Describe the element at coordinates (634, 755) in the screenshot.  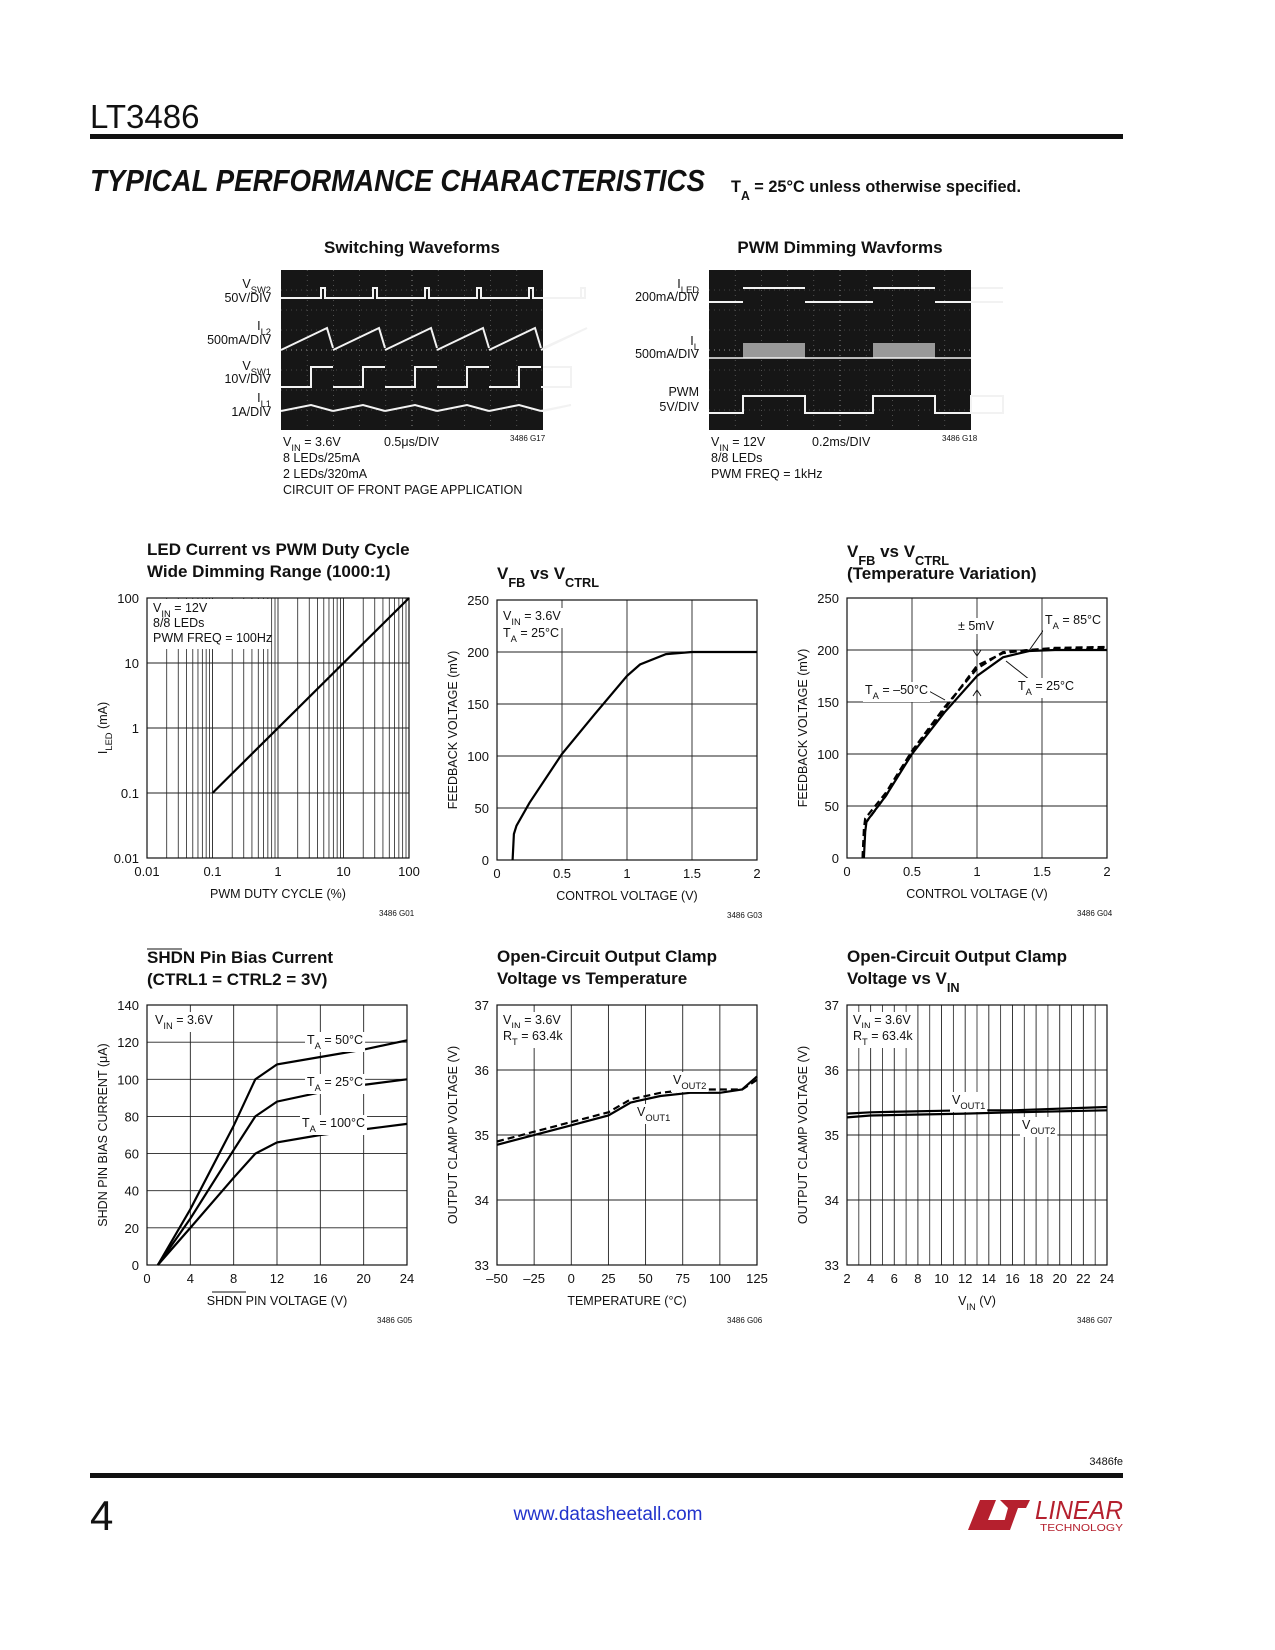
I see `data-line` at that location.